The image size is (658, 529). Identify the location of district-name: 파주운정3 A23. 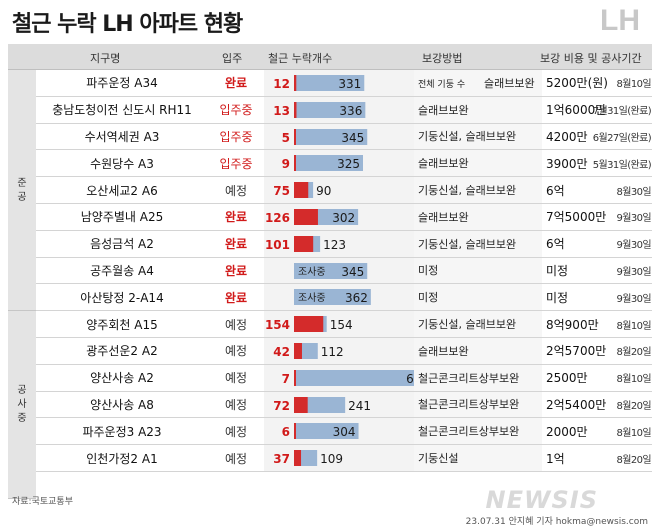
(122, 431).